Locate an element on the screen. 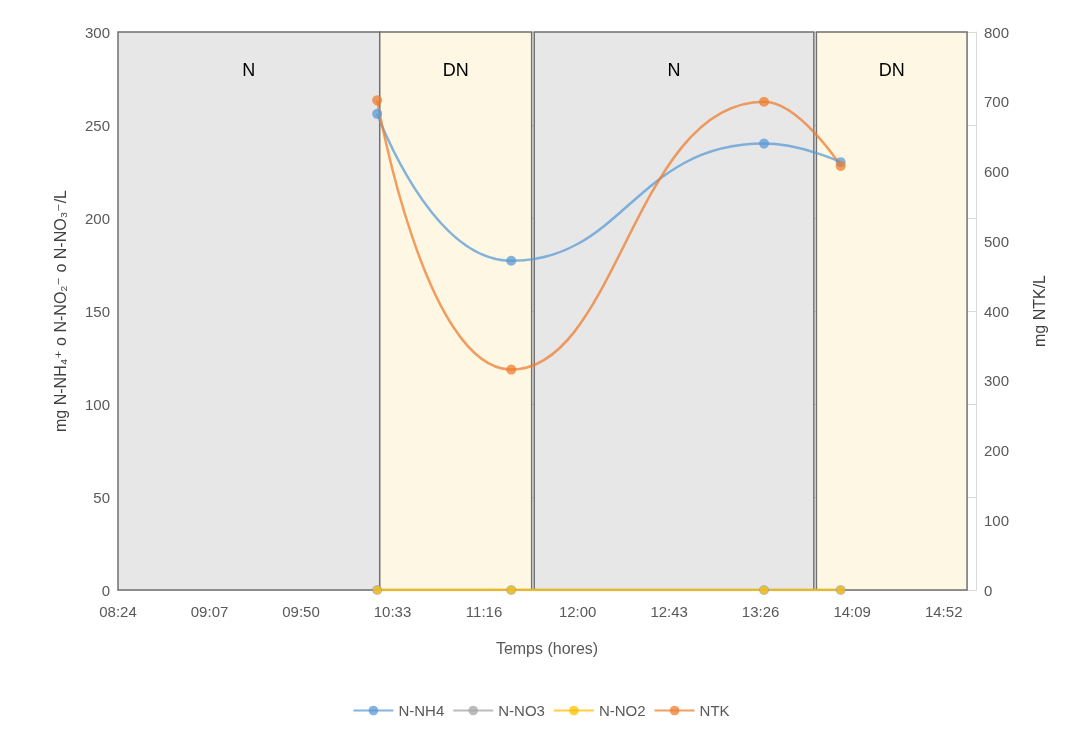  legend-label: NTK is located at coordinates (714, 710).